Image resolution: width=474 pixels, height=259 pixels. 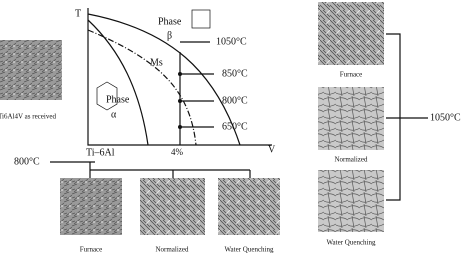 I want to click on axis-label: V, so click(x=272, y=149).